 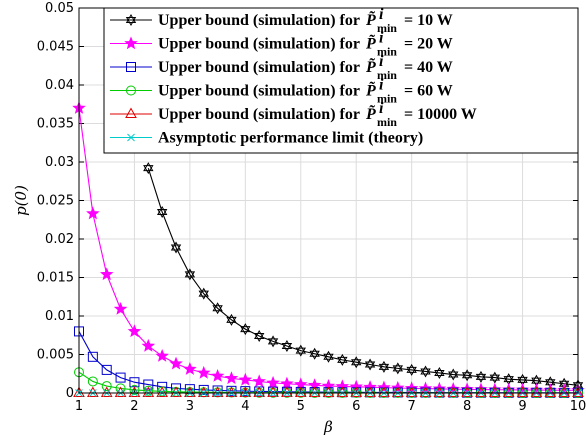 What do you see at coordinates (55, 355) in the screenshot?
I see `y-tick-label: 0.005` at bounding box center [55, 355].